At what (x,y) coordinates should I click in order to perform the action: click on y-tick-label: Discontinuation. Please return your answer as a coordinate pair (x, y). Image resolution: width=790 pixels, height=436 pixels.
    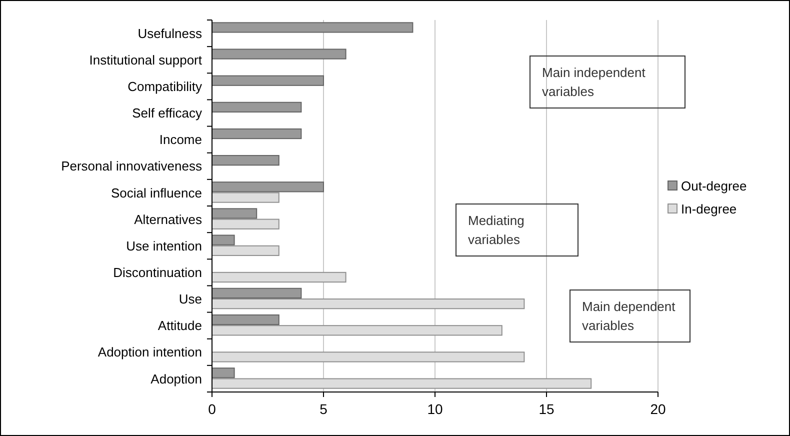
    Looking at the image, I should click on (157, 272).